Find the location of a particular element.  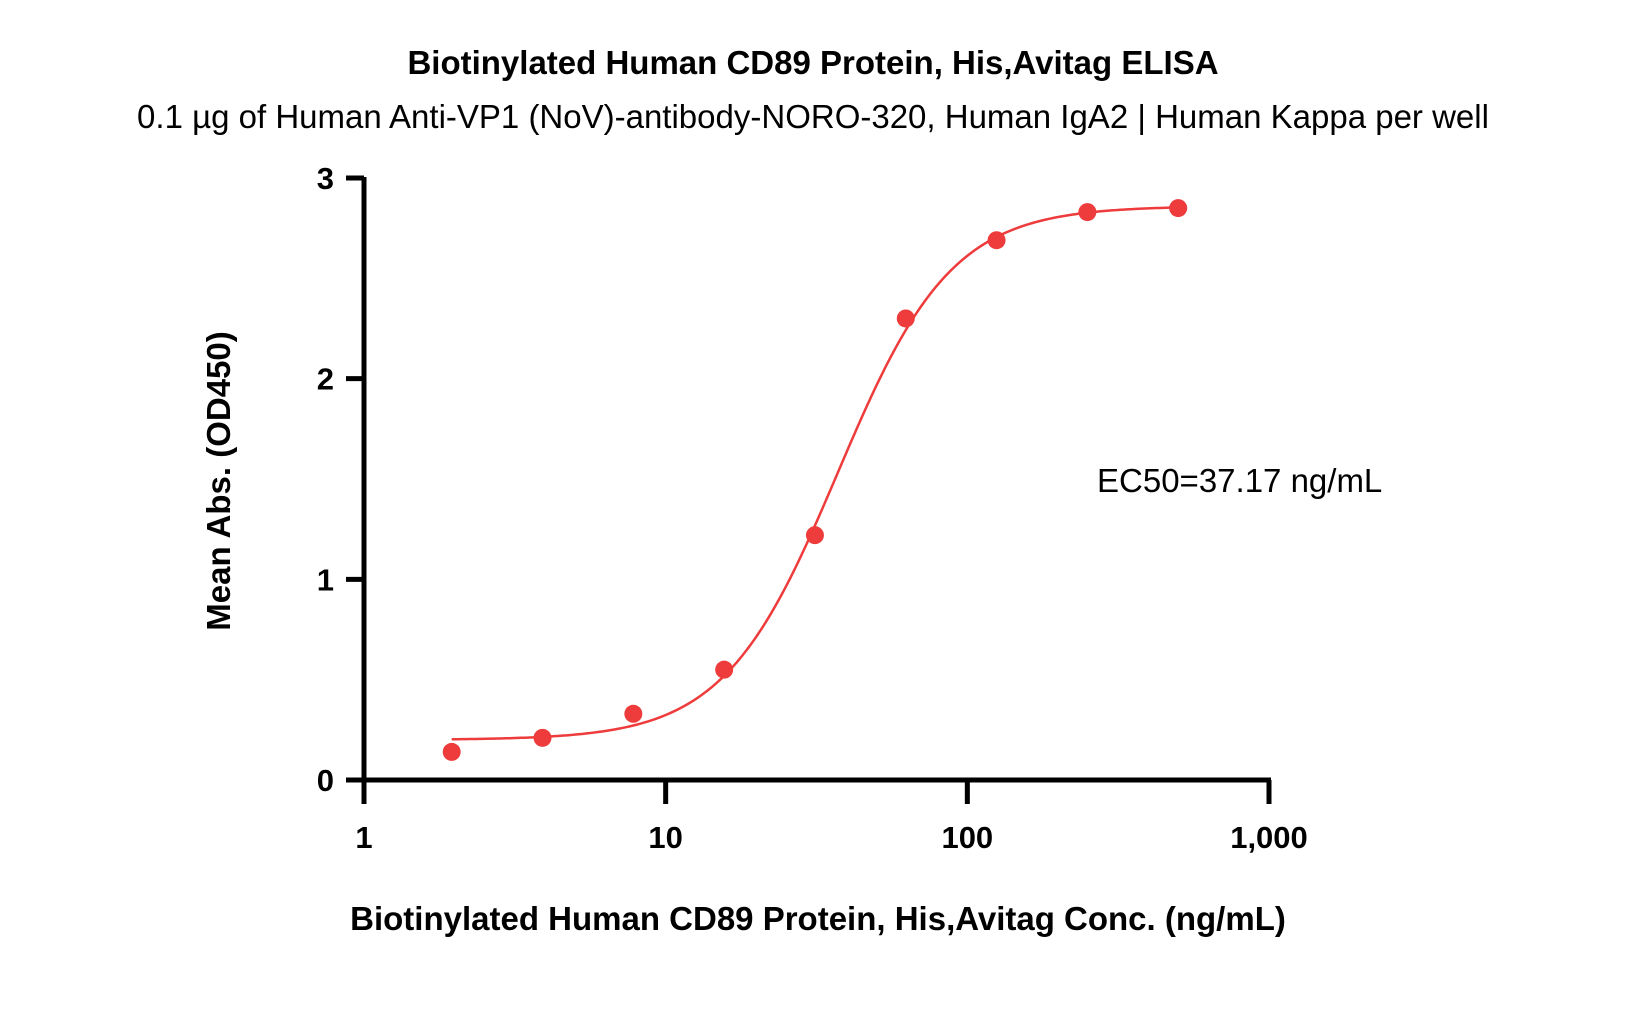

x-tick-label: 100 is located at coordinates (967, 837).